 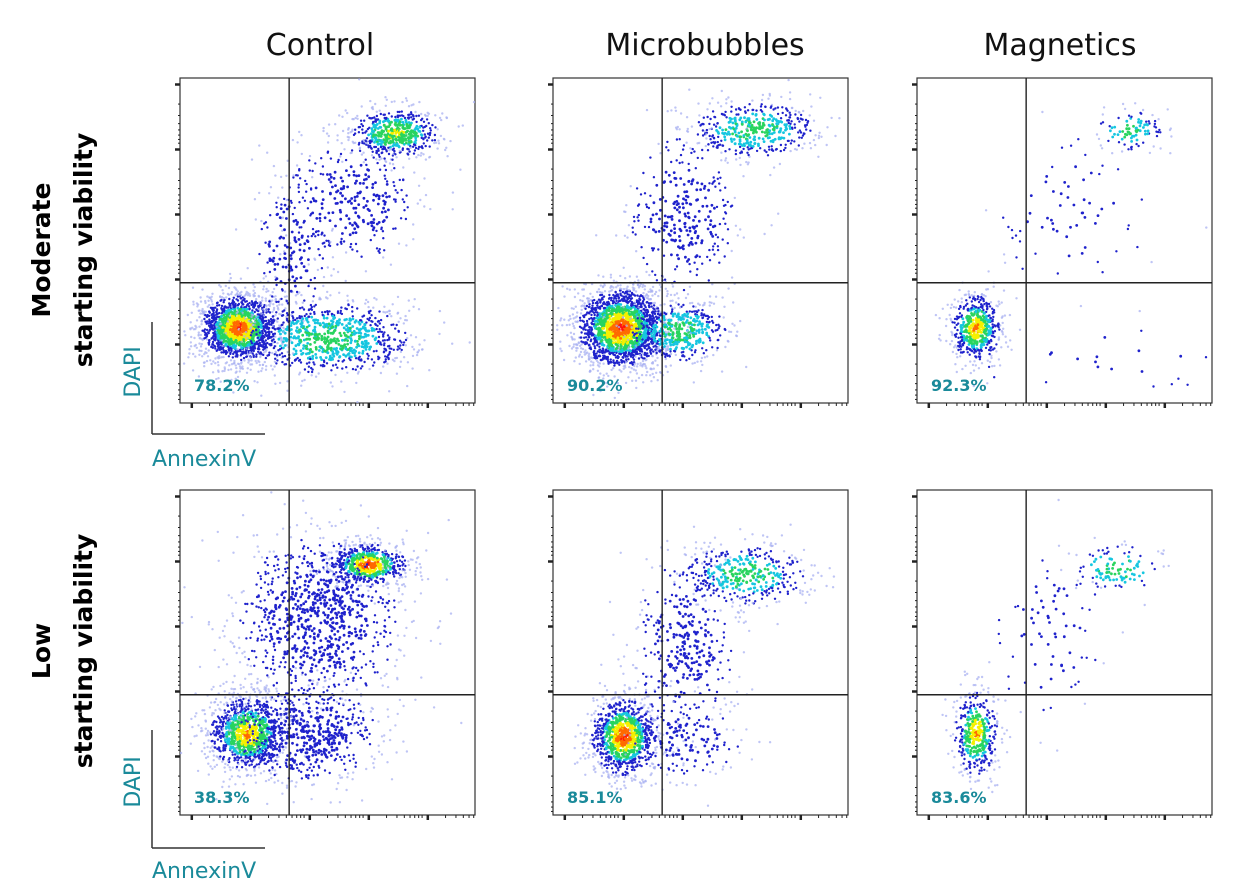 I want to click on row-title-moderate-line1: Moderate, so click(x=41, y=249).